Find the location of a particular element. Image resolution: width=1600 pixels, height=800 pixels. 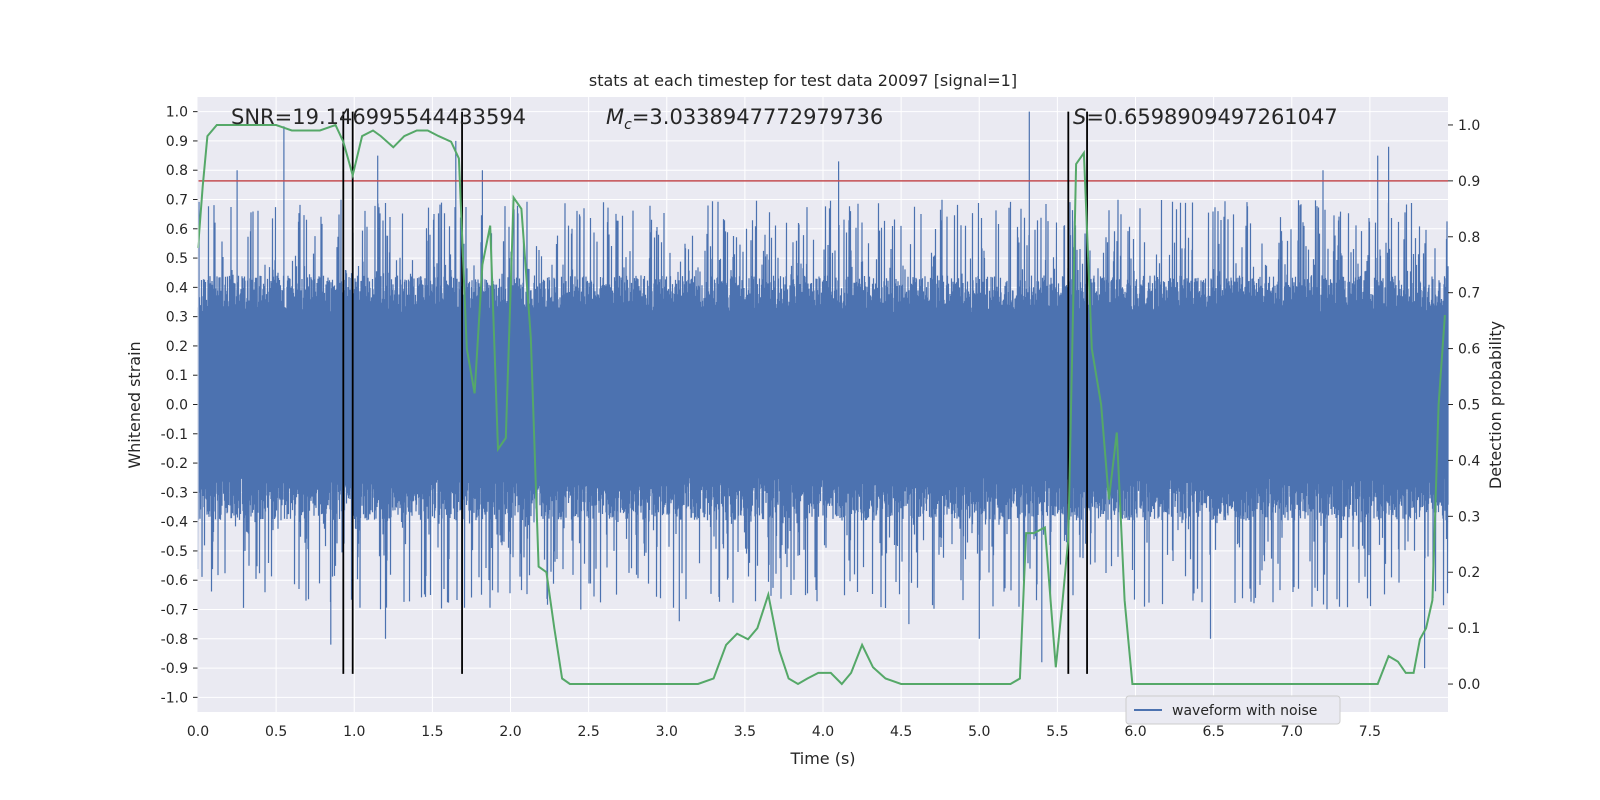

y2-tick-label: 0.7 is located at coordinates (1469, 294).